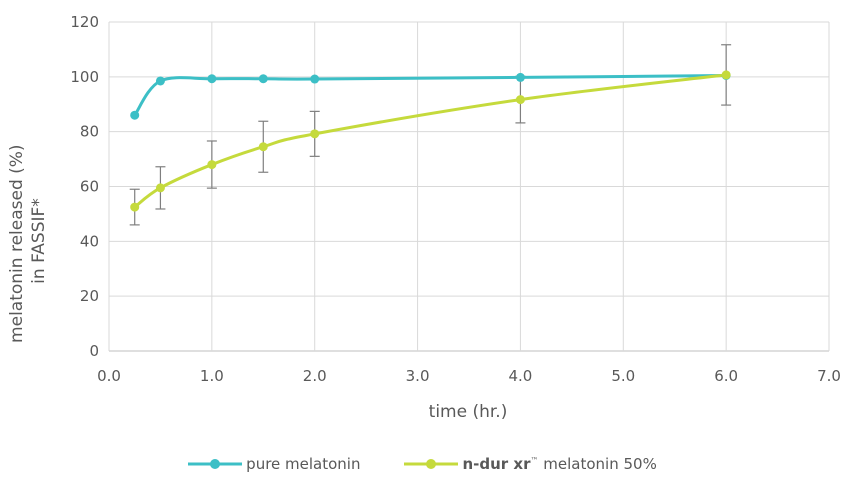  I want to click on x-tick-label: 7.0, so click(829, 376).